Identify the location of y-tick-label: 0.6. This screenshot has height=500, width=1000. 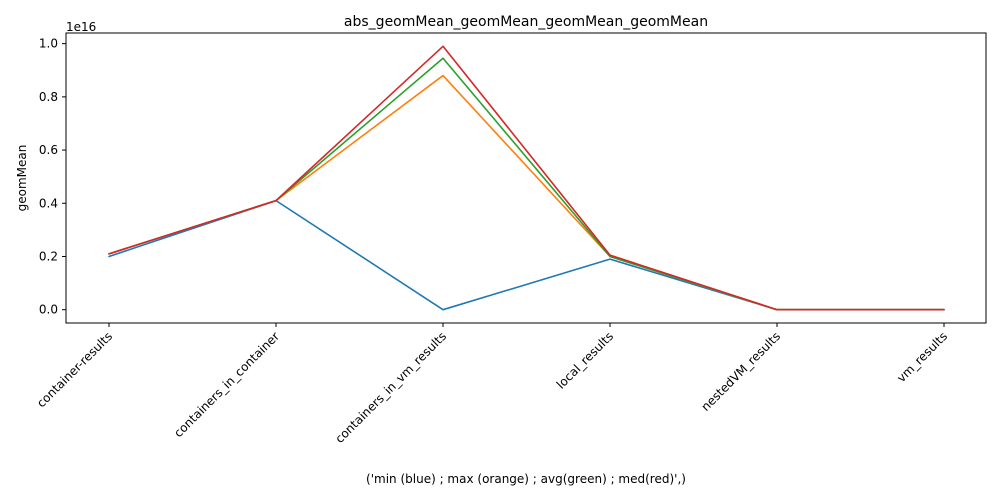
(48, 150).